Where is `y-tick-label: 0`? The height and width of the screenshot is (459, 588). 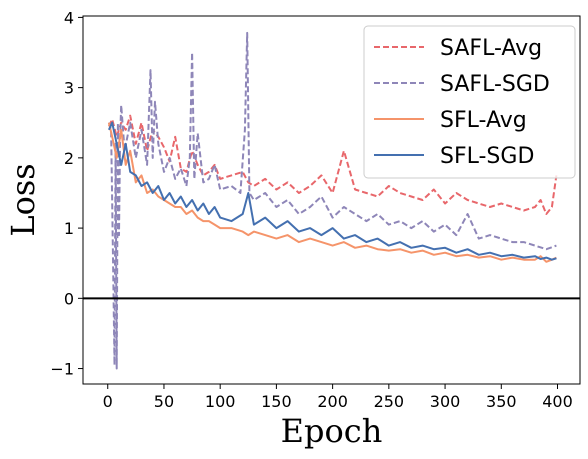
y-tick-label: 0 is located at coordinates (69, 298).